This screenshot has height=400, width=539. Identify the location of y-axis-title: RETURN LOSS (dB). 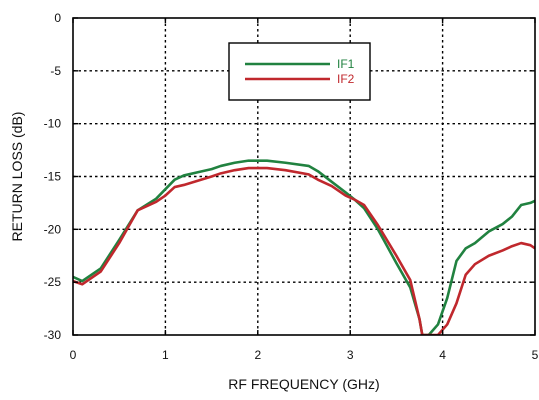
(17, 177).